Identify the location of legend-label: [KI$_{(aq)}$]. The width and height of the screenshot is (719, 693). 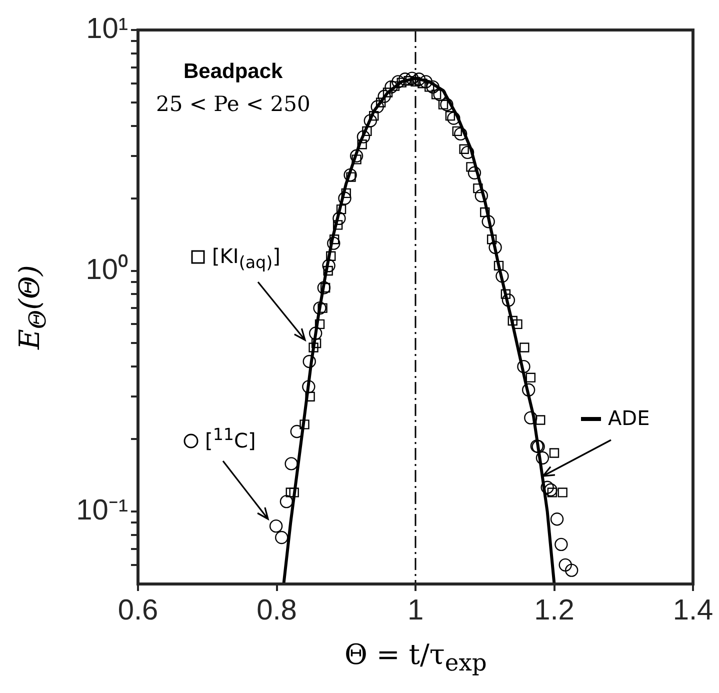
(245, 258).